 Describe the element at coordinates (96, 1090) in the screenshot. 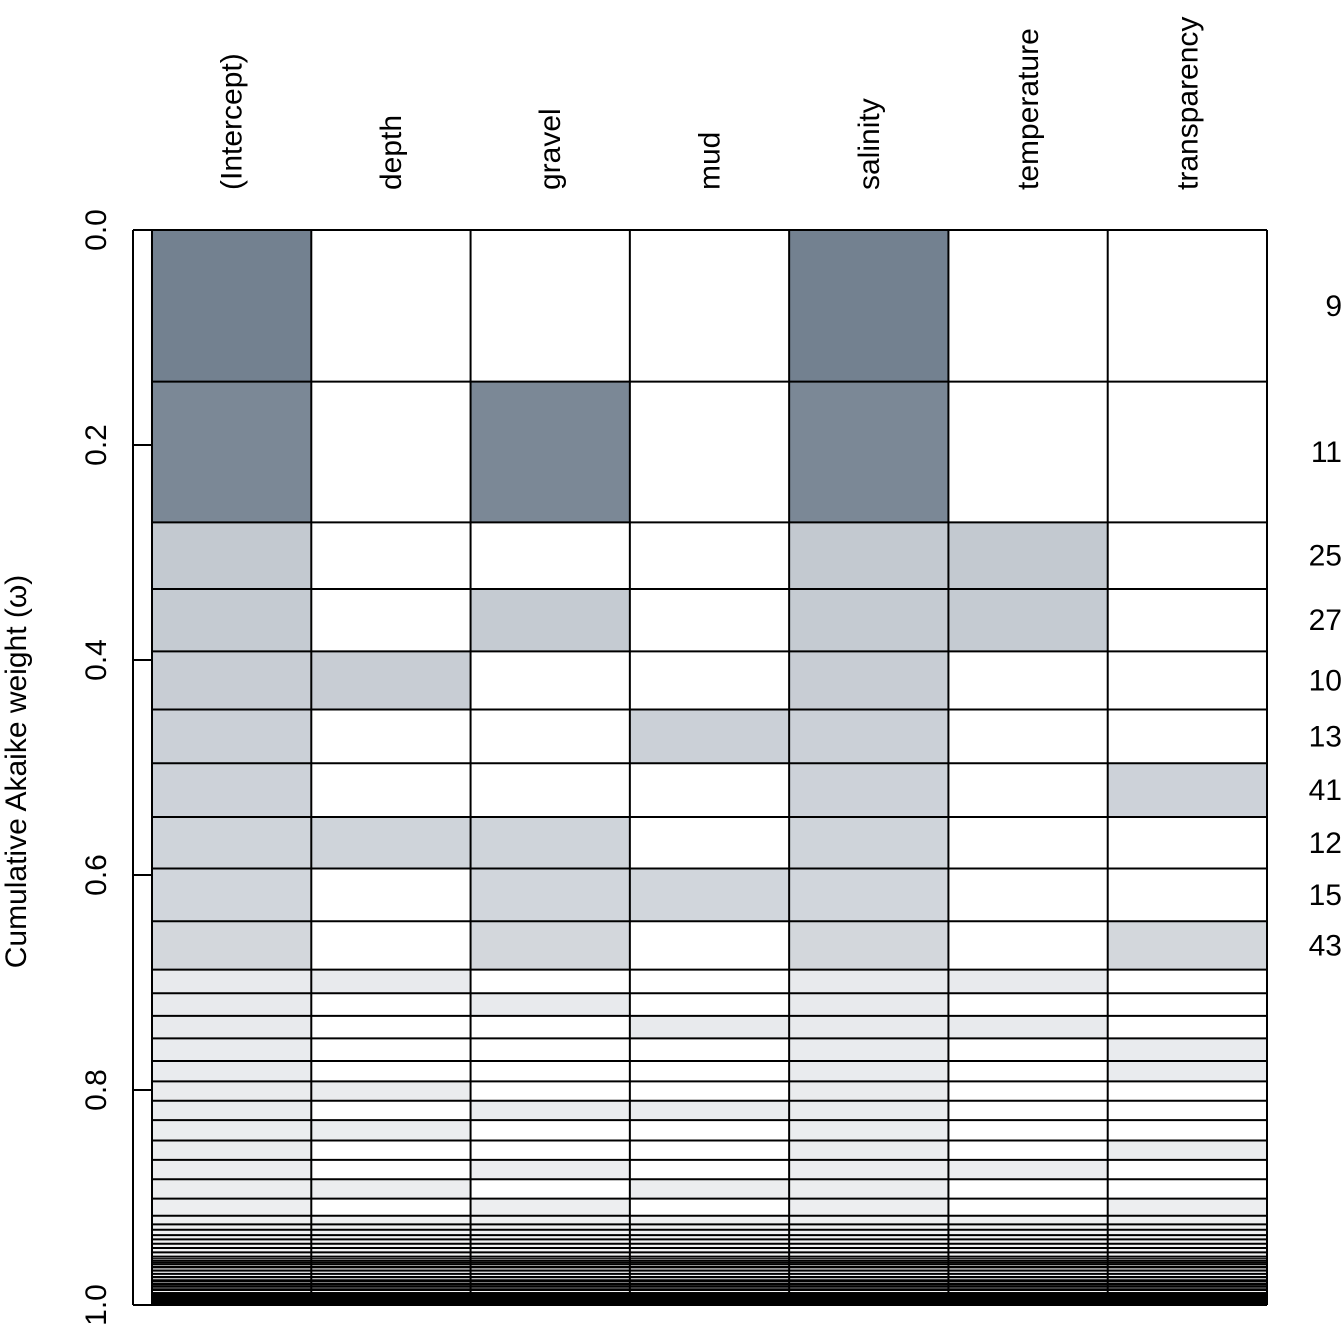

I see `y-tick-label: 0.8` at that location.